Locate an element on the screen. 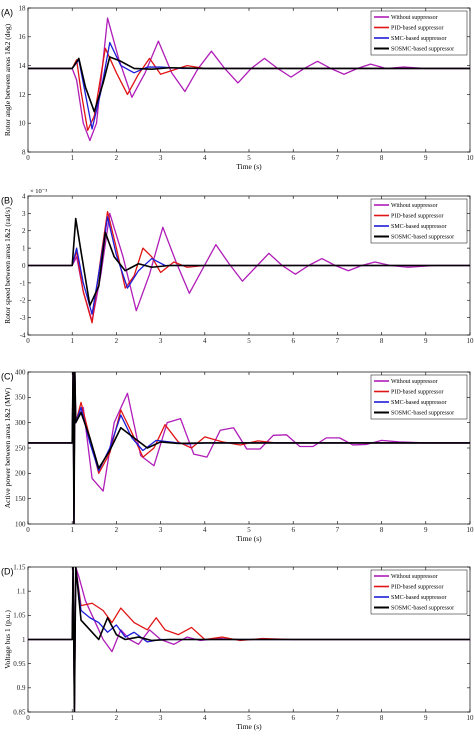 Image resolution: width=474 pixels, height=737 pixels. y-tick-label: 0.95 is located at coordinates (19, 664).